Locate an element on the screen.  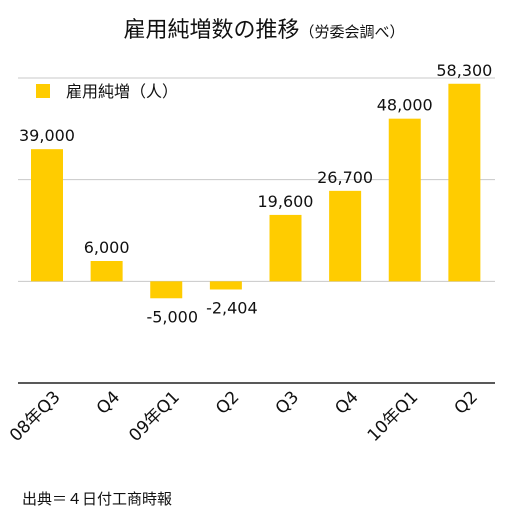
x-tick-label: 08年Q3 is located at coordinates (35, 416).